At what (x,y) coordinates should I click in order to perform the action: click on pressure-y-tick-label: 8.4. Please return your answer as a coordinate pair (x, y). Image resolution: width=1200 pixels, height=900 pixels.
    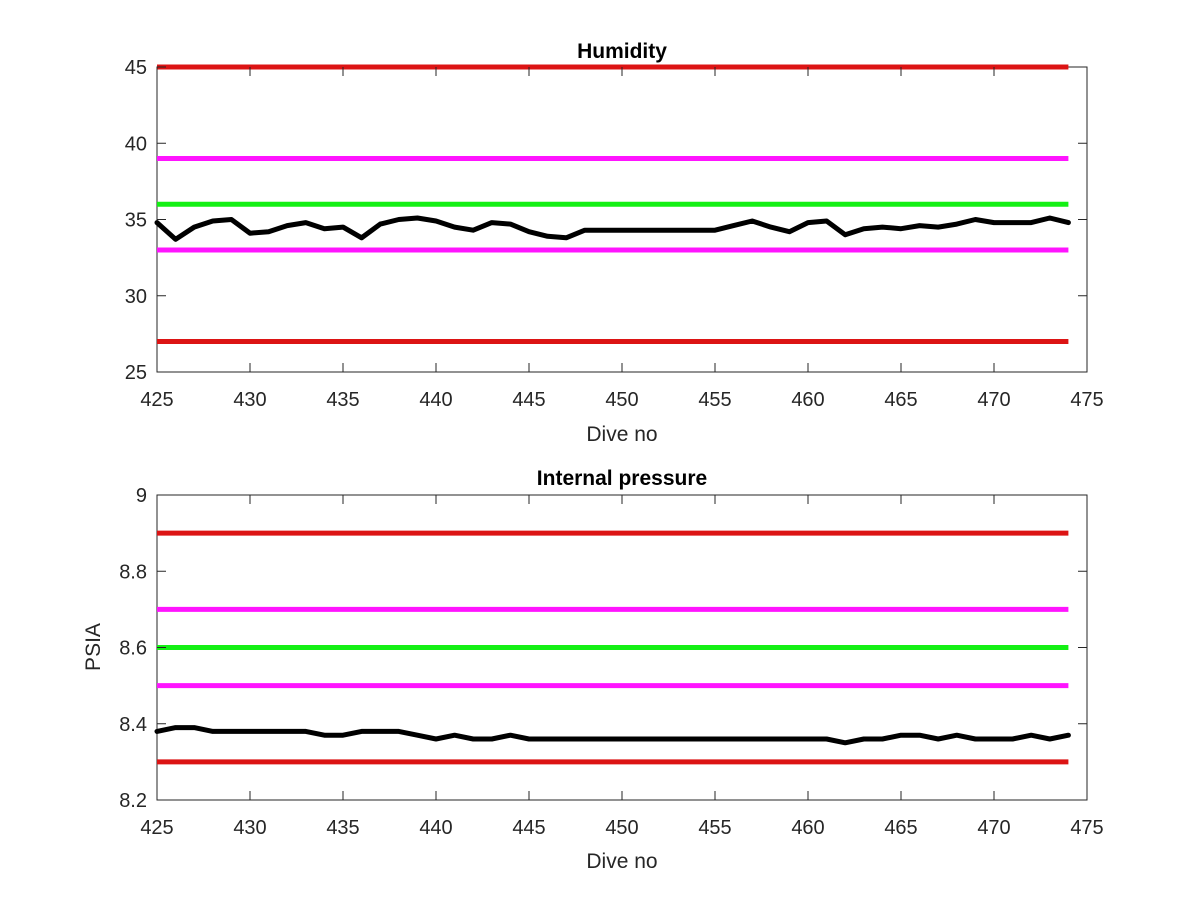
    Looking at the image, I should click on (133, 725).